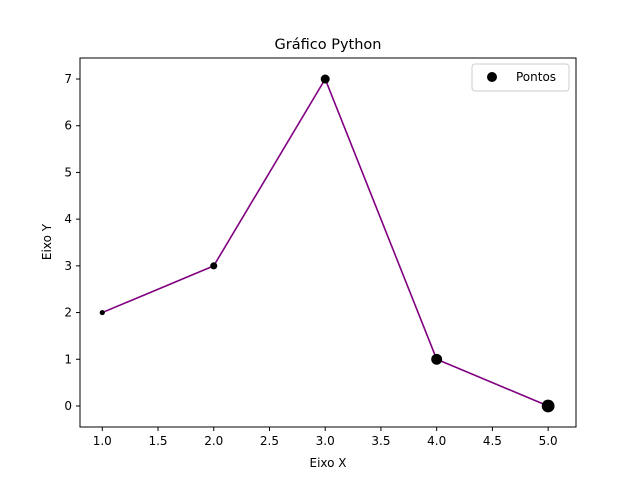 Image resolution: width=640 pixels, height=480 pixels. I want to click on legend-box, so click(520, 77).